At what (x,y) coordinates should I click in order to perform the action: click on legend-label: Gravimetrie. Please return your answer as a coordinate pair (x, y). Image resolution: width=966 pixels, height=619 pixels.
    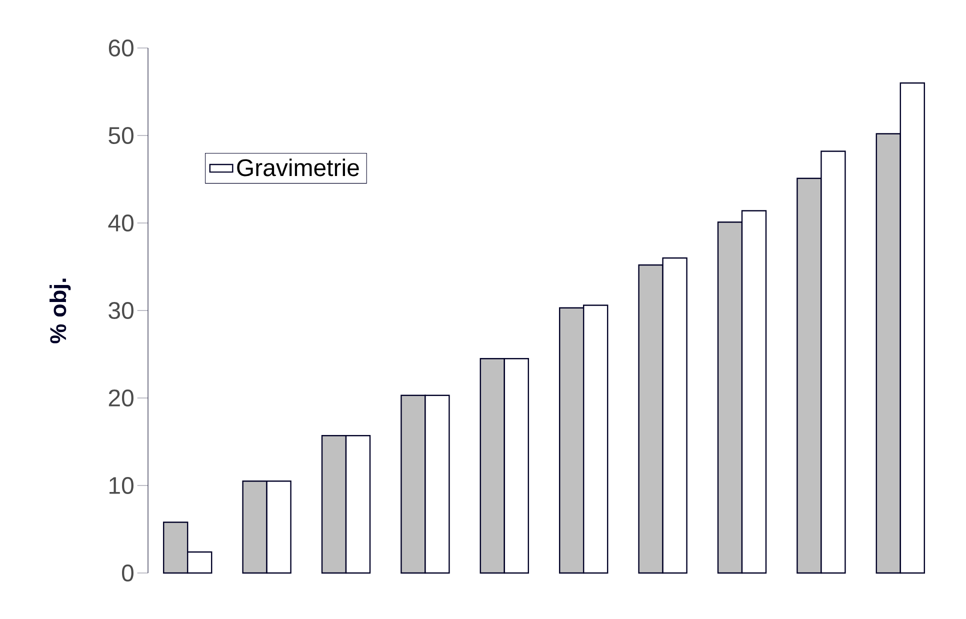
    Looking at the image, I should click on (298, 167).